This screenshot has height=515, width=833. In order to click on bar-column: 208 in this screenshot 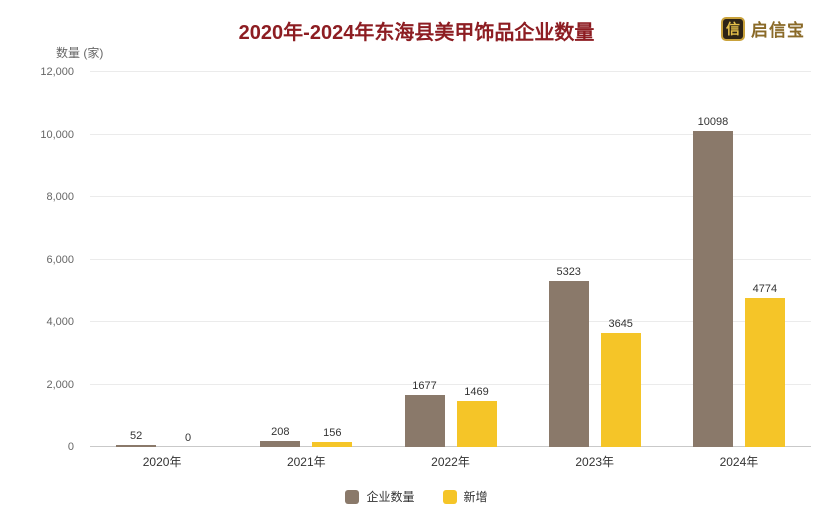, I will do `click(280, 259)`.